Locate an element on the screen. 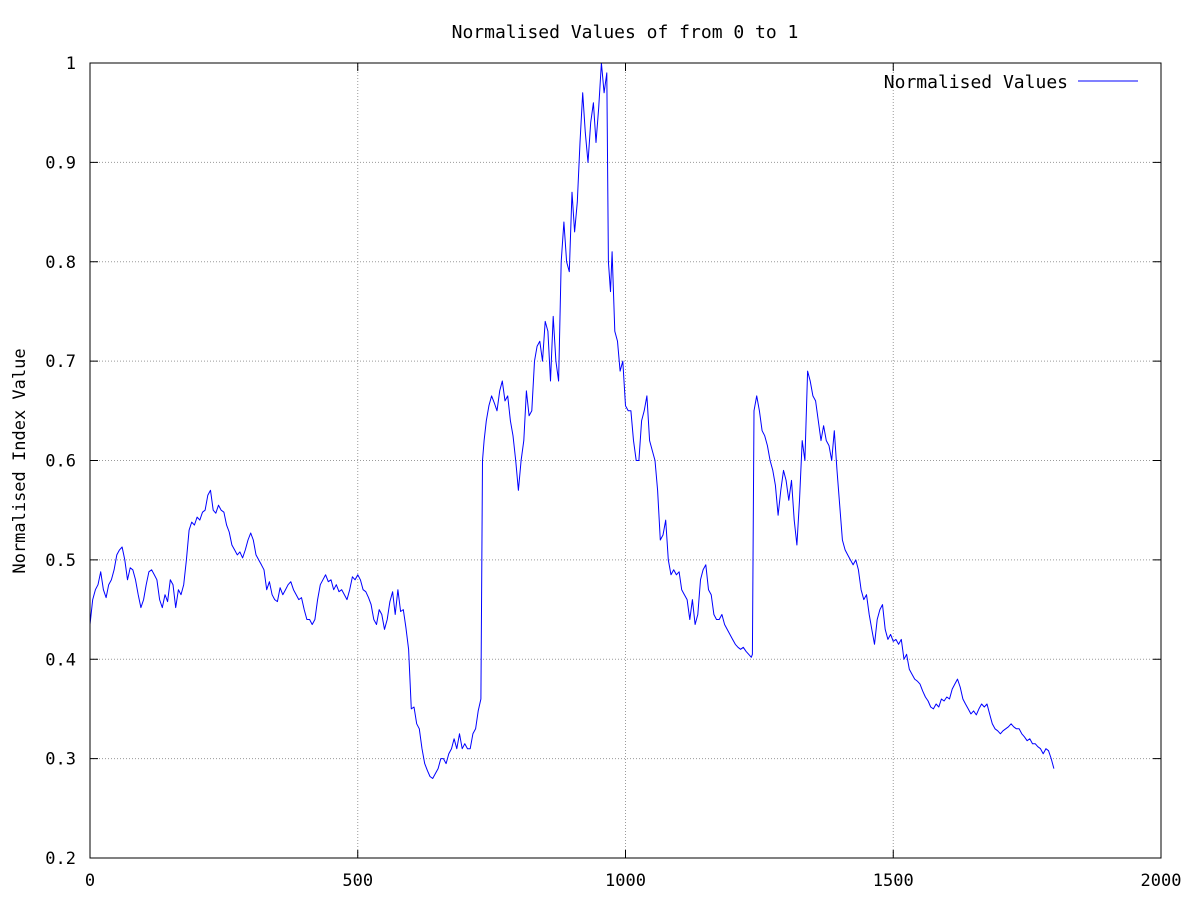 The image size is (1200, 900). x-tick-label: 0 is located at coordinates (90, 881).